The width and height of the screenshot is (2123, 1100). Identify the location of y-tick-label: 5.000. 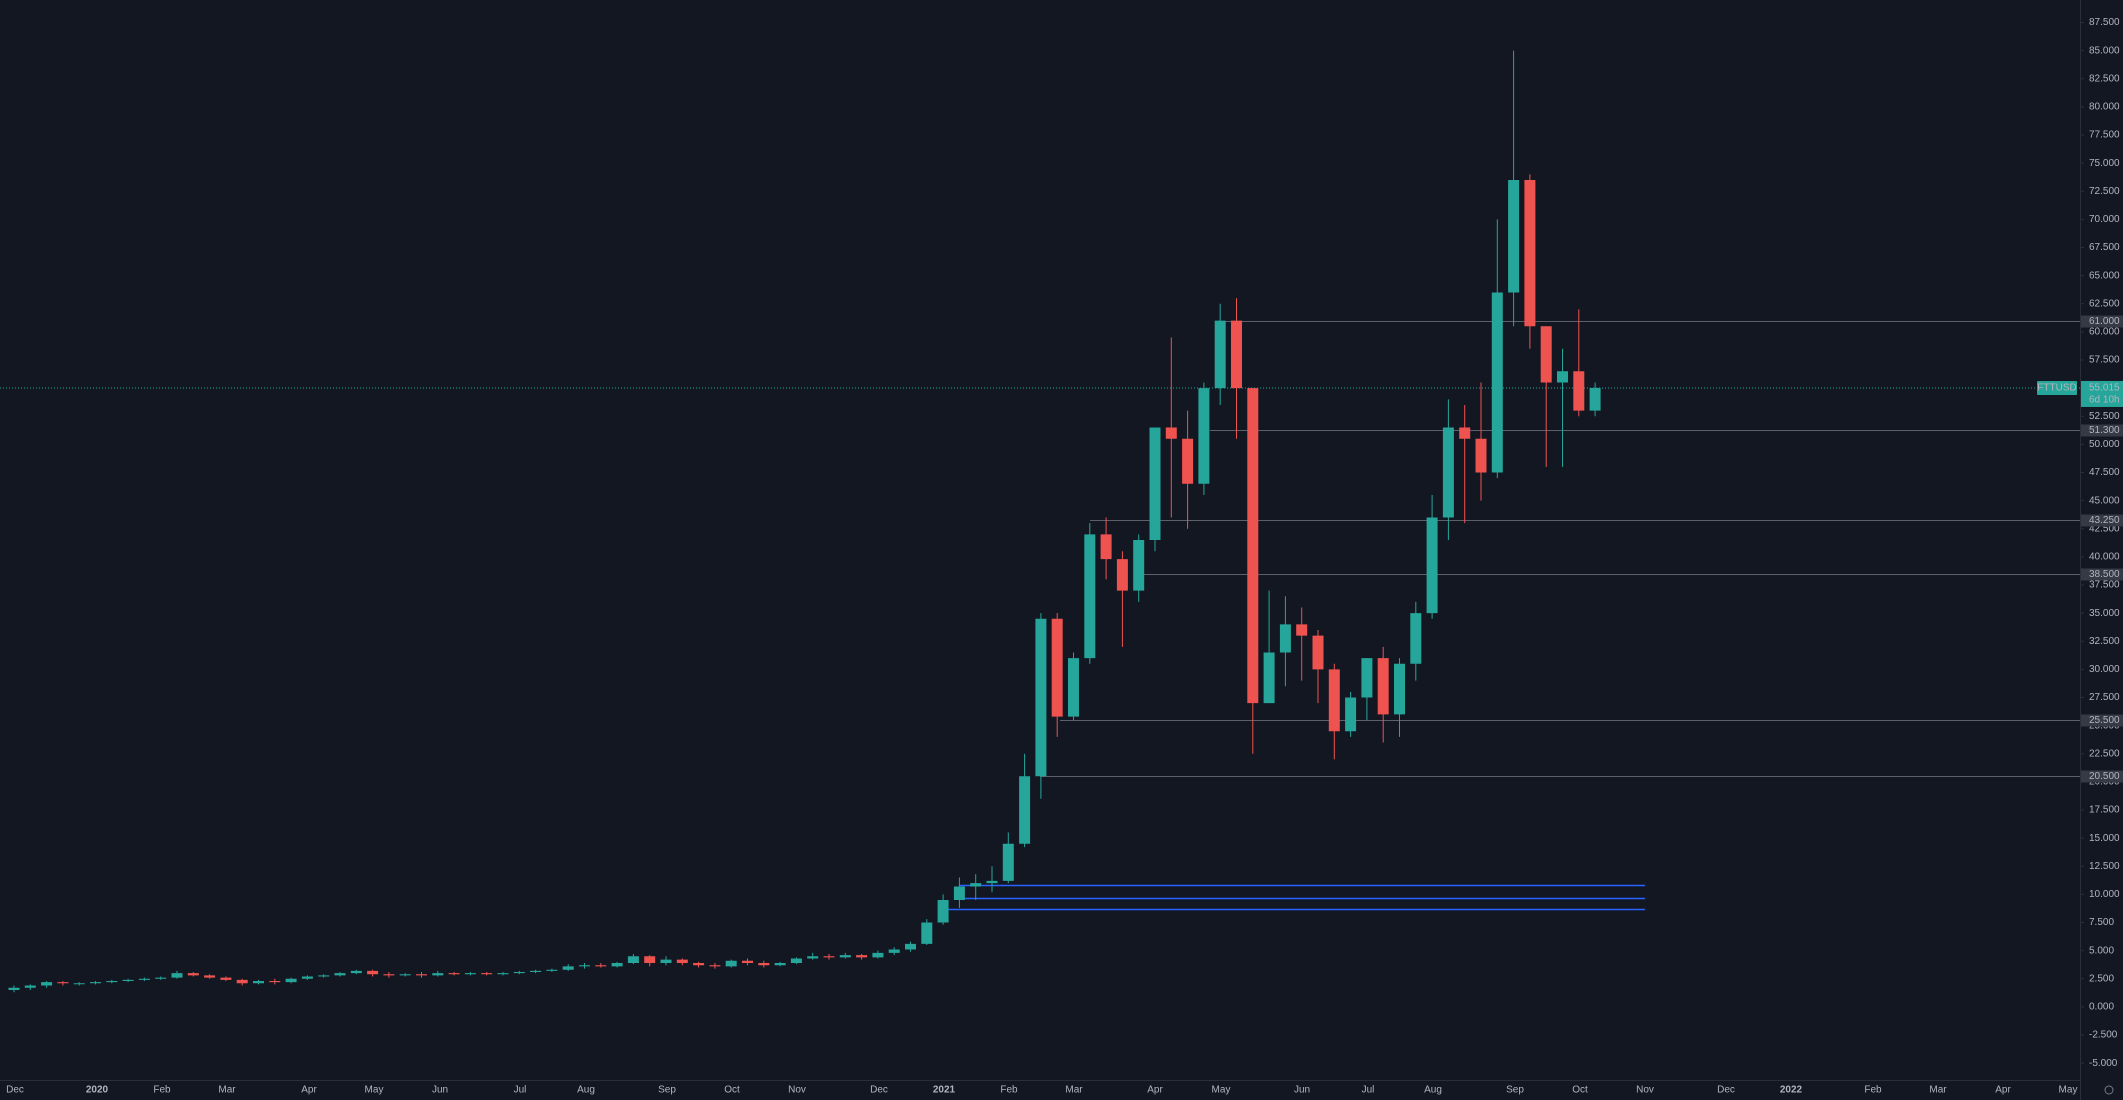
(2101, 950).